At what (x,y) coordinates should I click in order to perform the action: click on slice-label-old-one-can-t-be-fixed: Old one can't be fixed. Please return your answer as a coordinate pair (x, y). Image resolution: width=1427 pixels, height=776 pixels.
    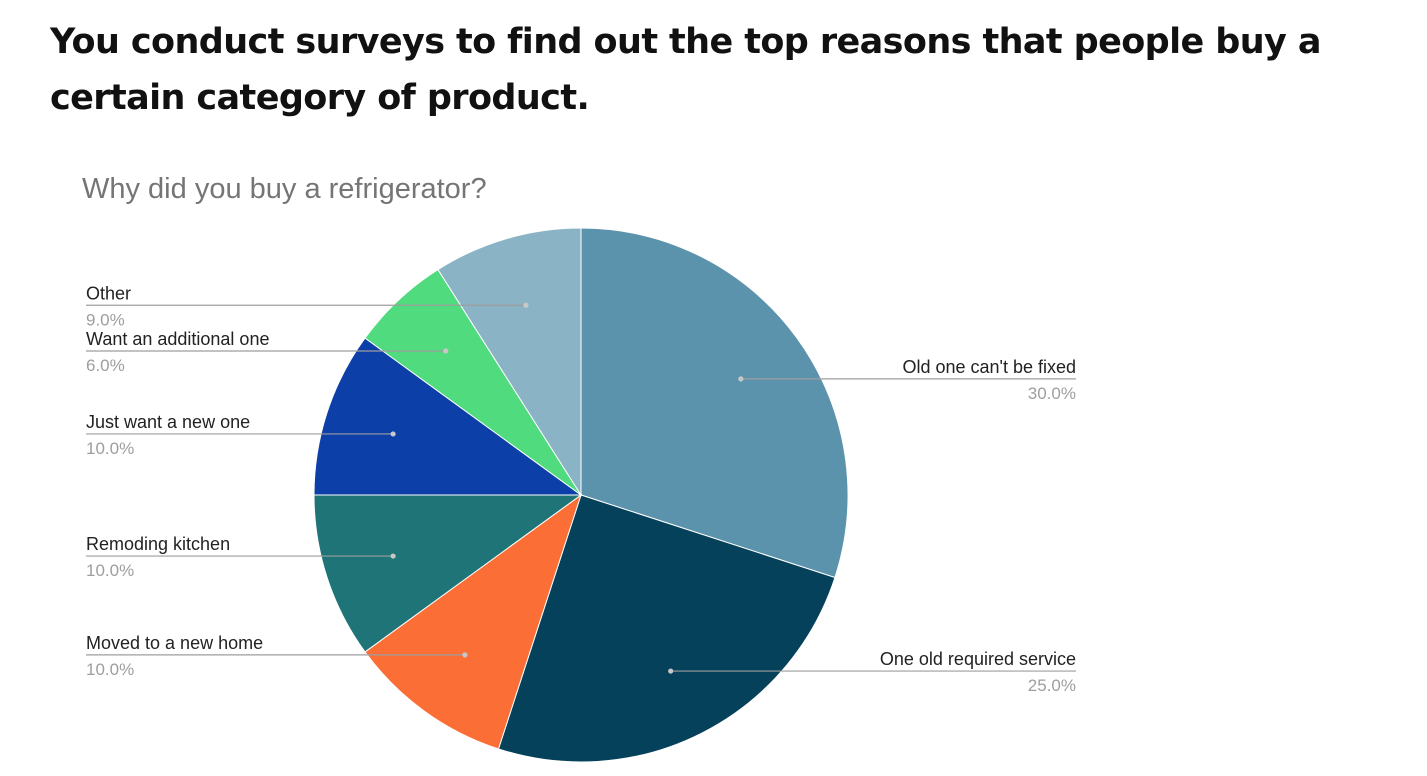
    Looking at the image, I should click on (989, 367).